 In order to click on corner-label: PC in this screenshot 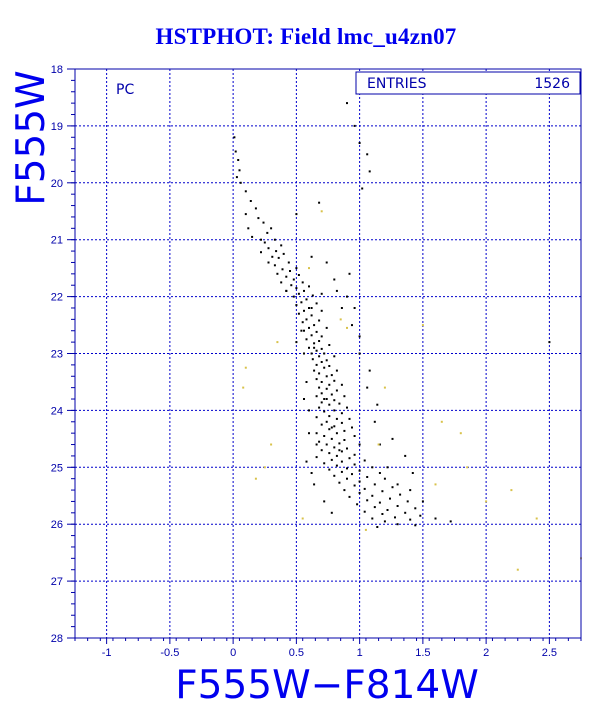, I will do `click(125, 90)`.